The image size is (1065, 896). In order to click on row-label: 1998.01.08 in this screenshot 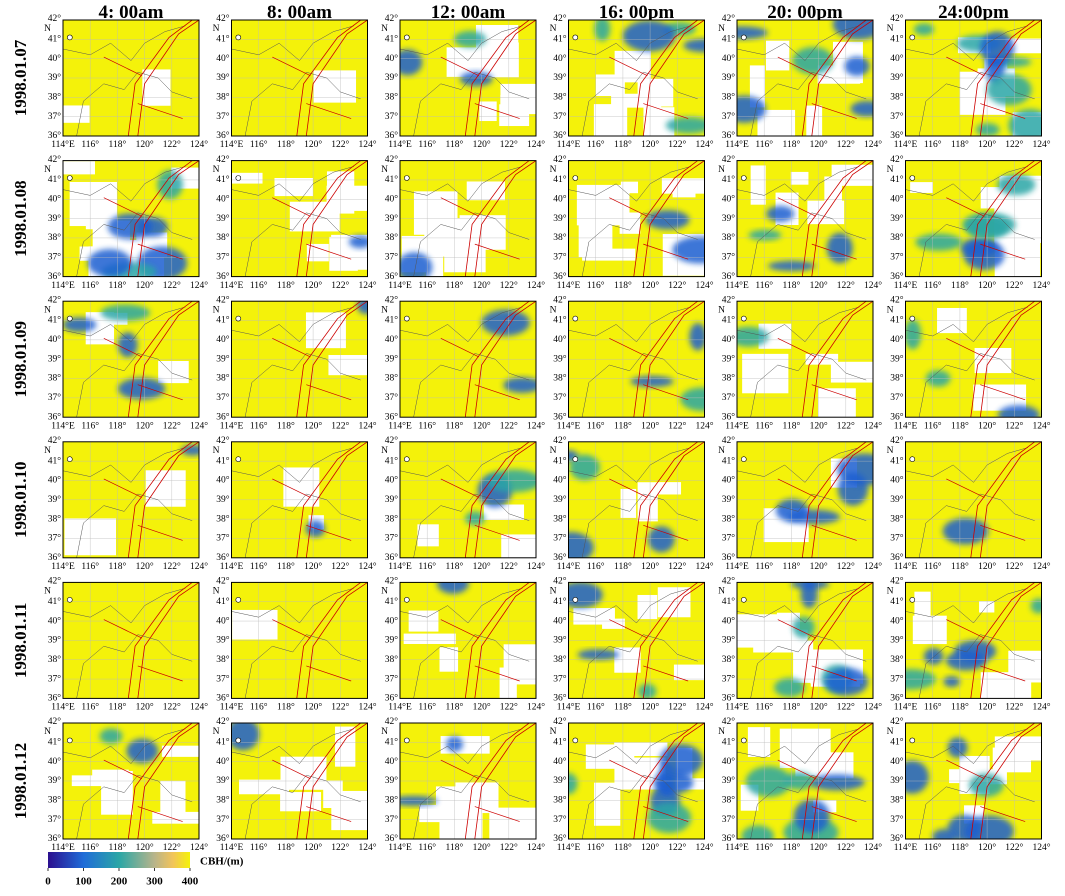, I will do `click(20, 218)`.